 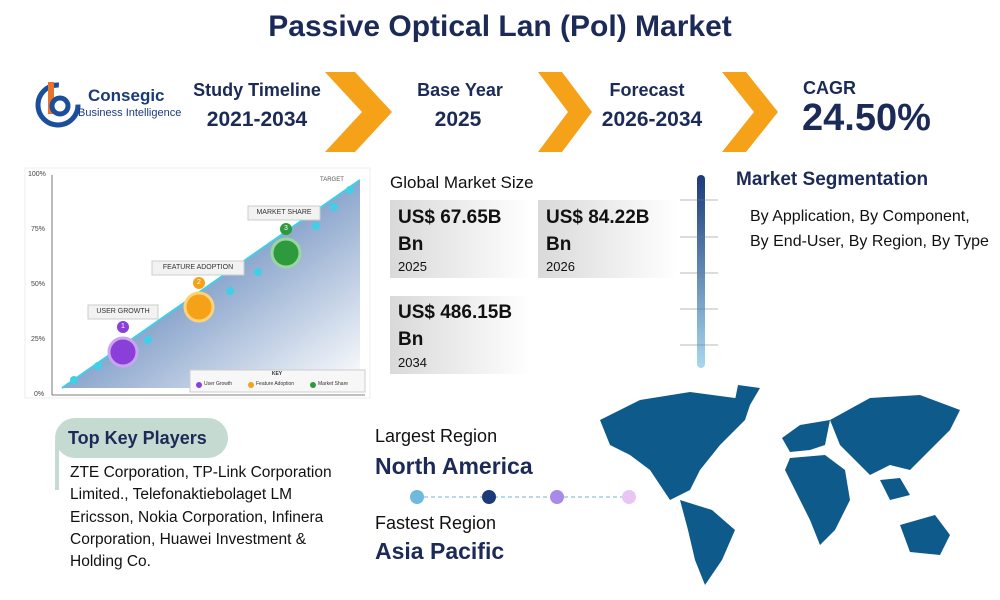 I want to click on size-year: 2025, so click(x=412, y=266).